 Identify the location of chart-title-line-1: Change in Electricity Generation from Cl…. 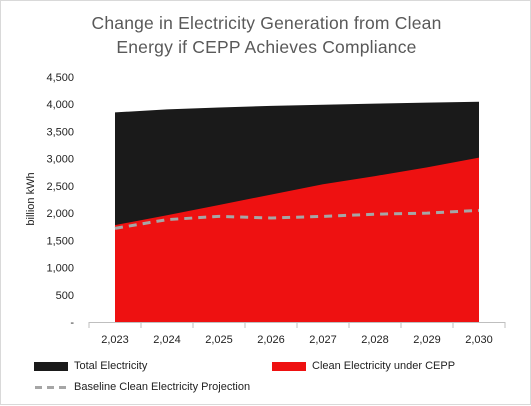
(266, 23).